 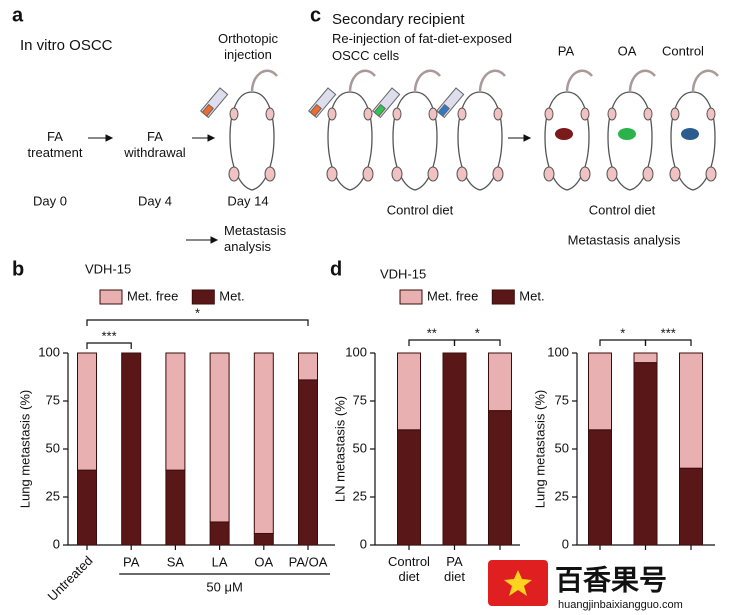 I want to click on y-axis-label: LN metastasis (%), so click(x=339, y=449).